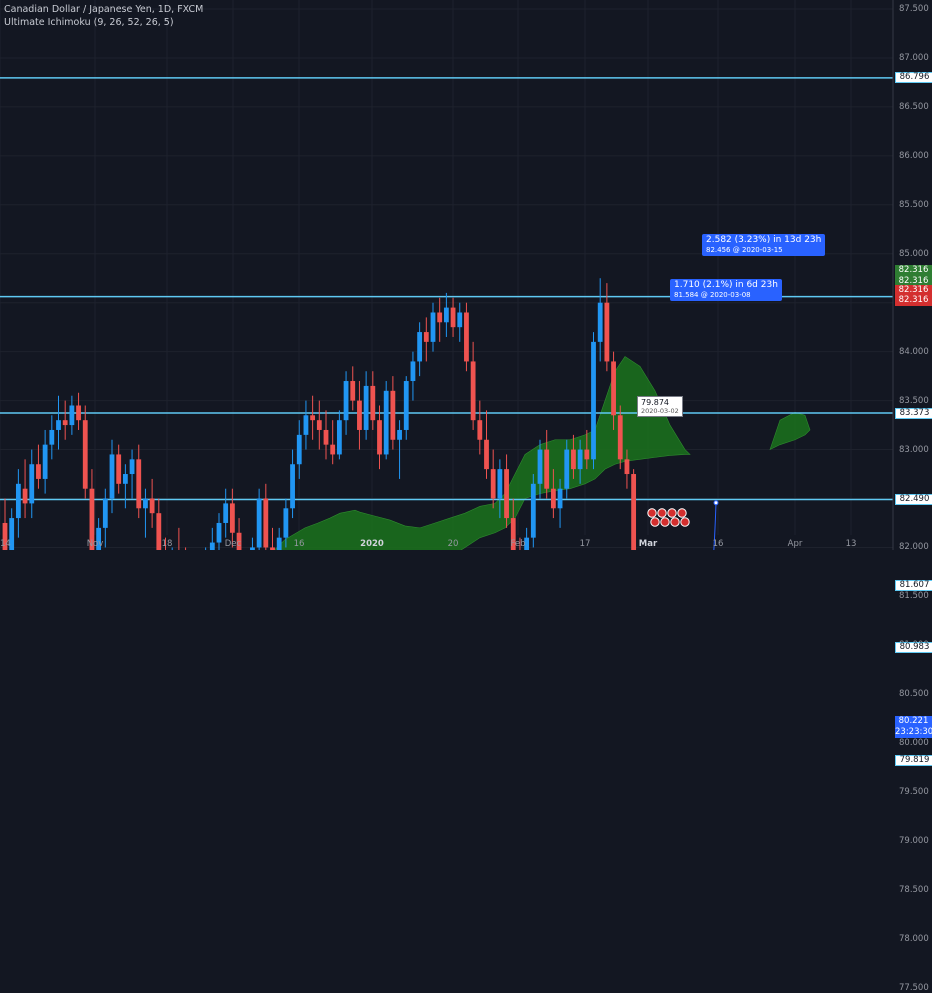 The width and height of the screenshot is (932, 993). I want to click on y-tick-label: 83.500, so click(914, 400).